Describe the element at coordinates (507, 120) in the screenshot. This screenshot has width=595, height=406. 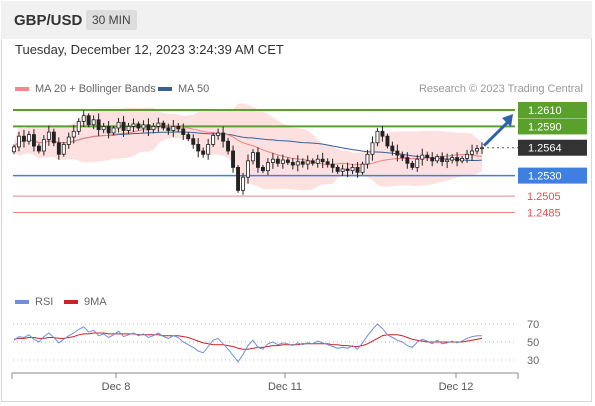
I see `projection-arrowhead` at that location.